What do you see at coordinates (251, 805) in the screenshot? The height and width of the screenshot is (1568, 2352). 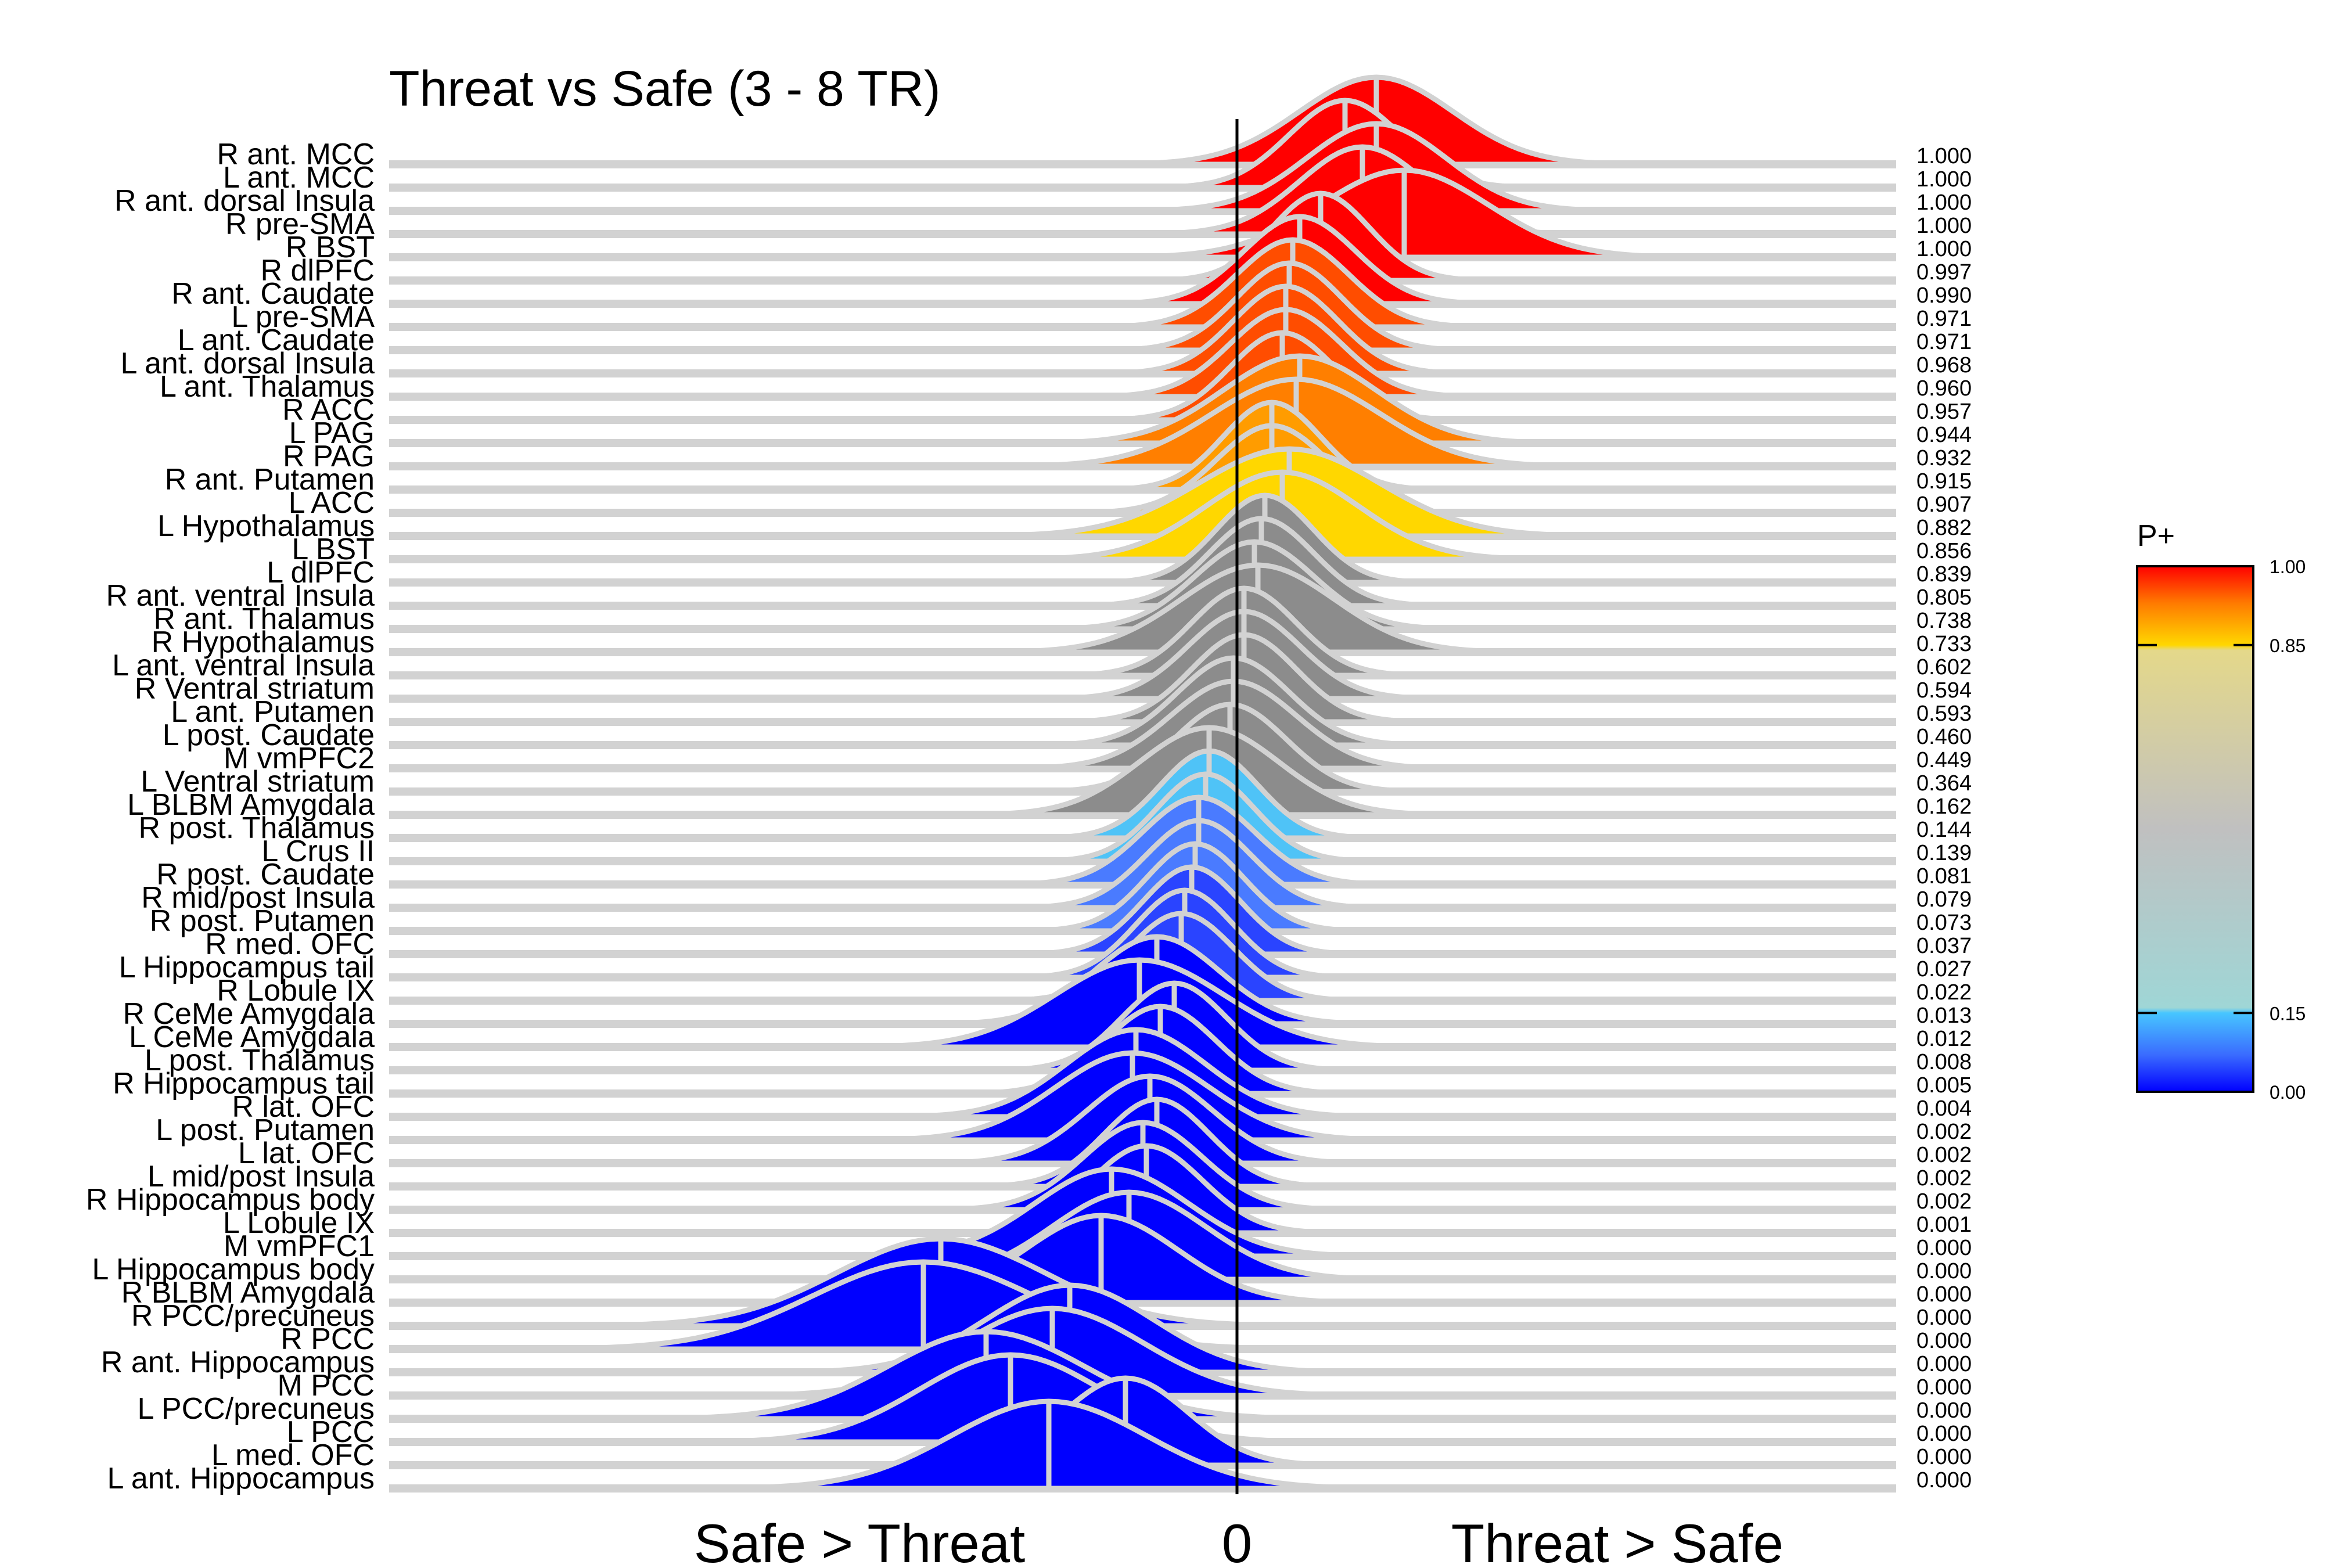 I see `region-label: L BLBM Amygdala` at bounding box center [251, 805].